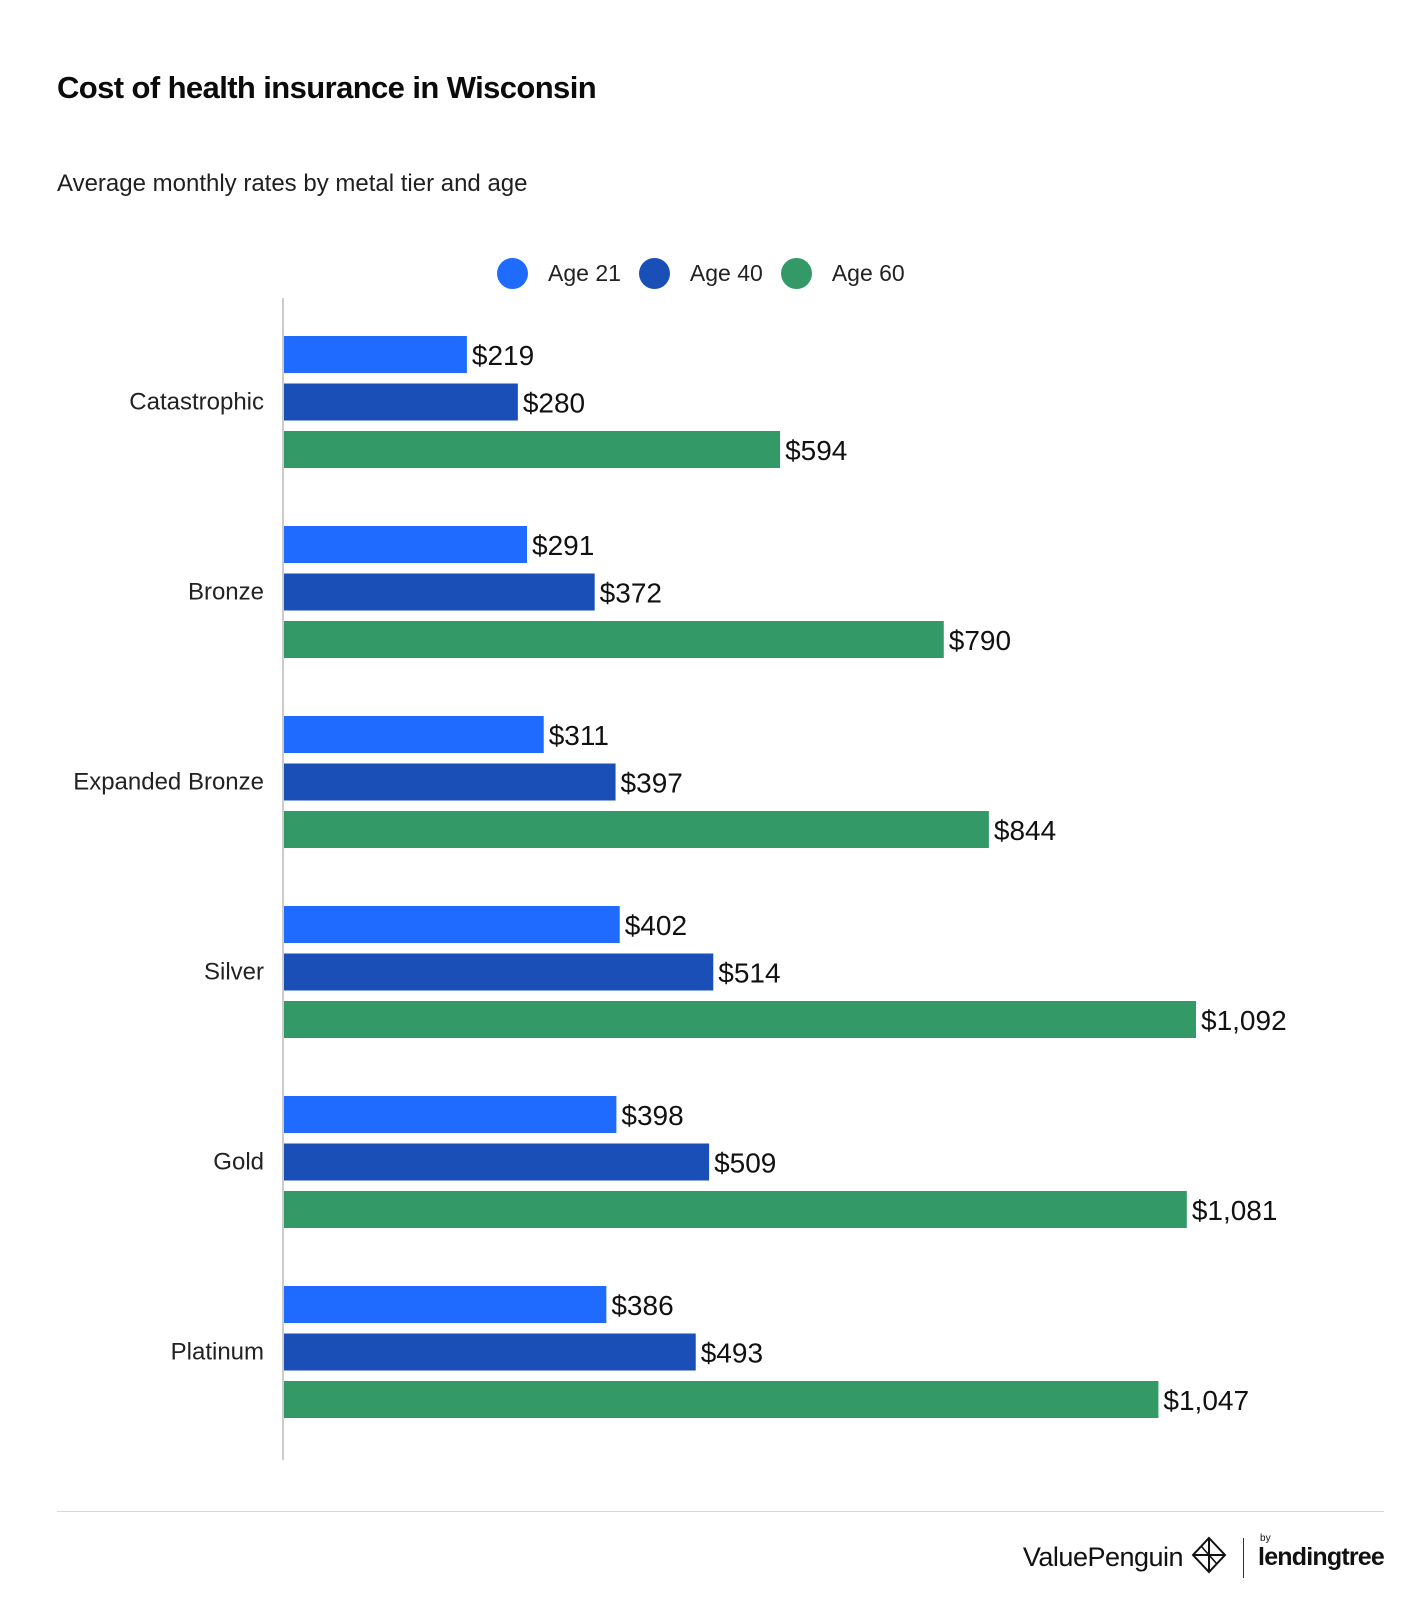  What do you see at coordinates (168, 782) in the screenshot?
I see `category-label-expanded-bronze: Expanded Bronze` at bounding box center [168, 782].